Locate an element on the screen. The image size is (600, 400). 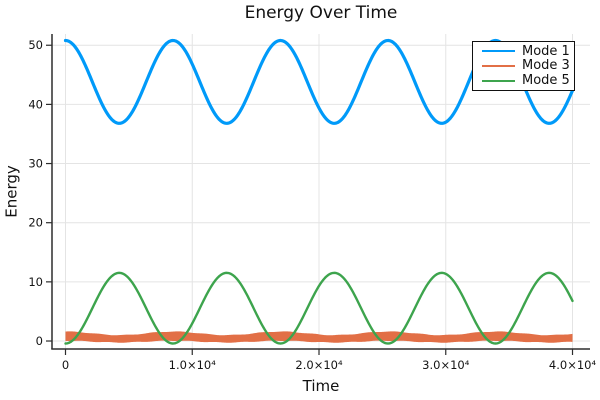
y-tick-label: 30 is located at coordinates (35, 164).